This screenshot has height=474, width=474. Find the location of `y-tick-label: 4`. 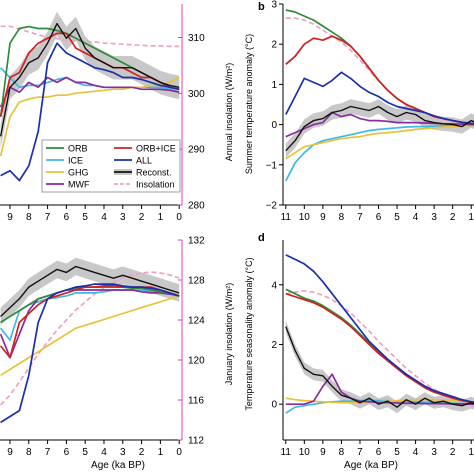

y-tick-label: 4 is located at coordinates (274, 285).